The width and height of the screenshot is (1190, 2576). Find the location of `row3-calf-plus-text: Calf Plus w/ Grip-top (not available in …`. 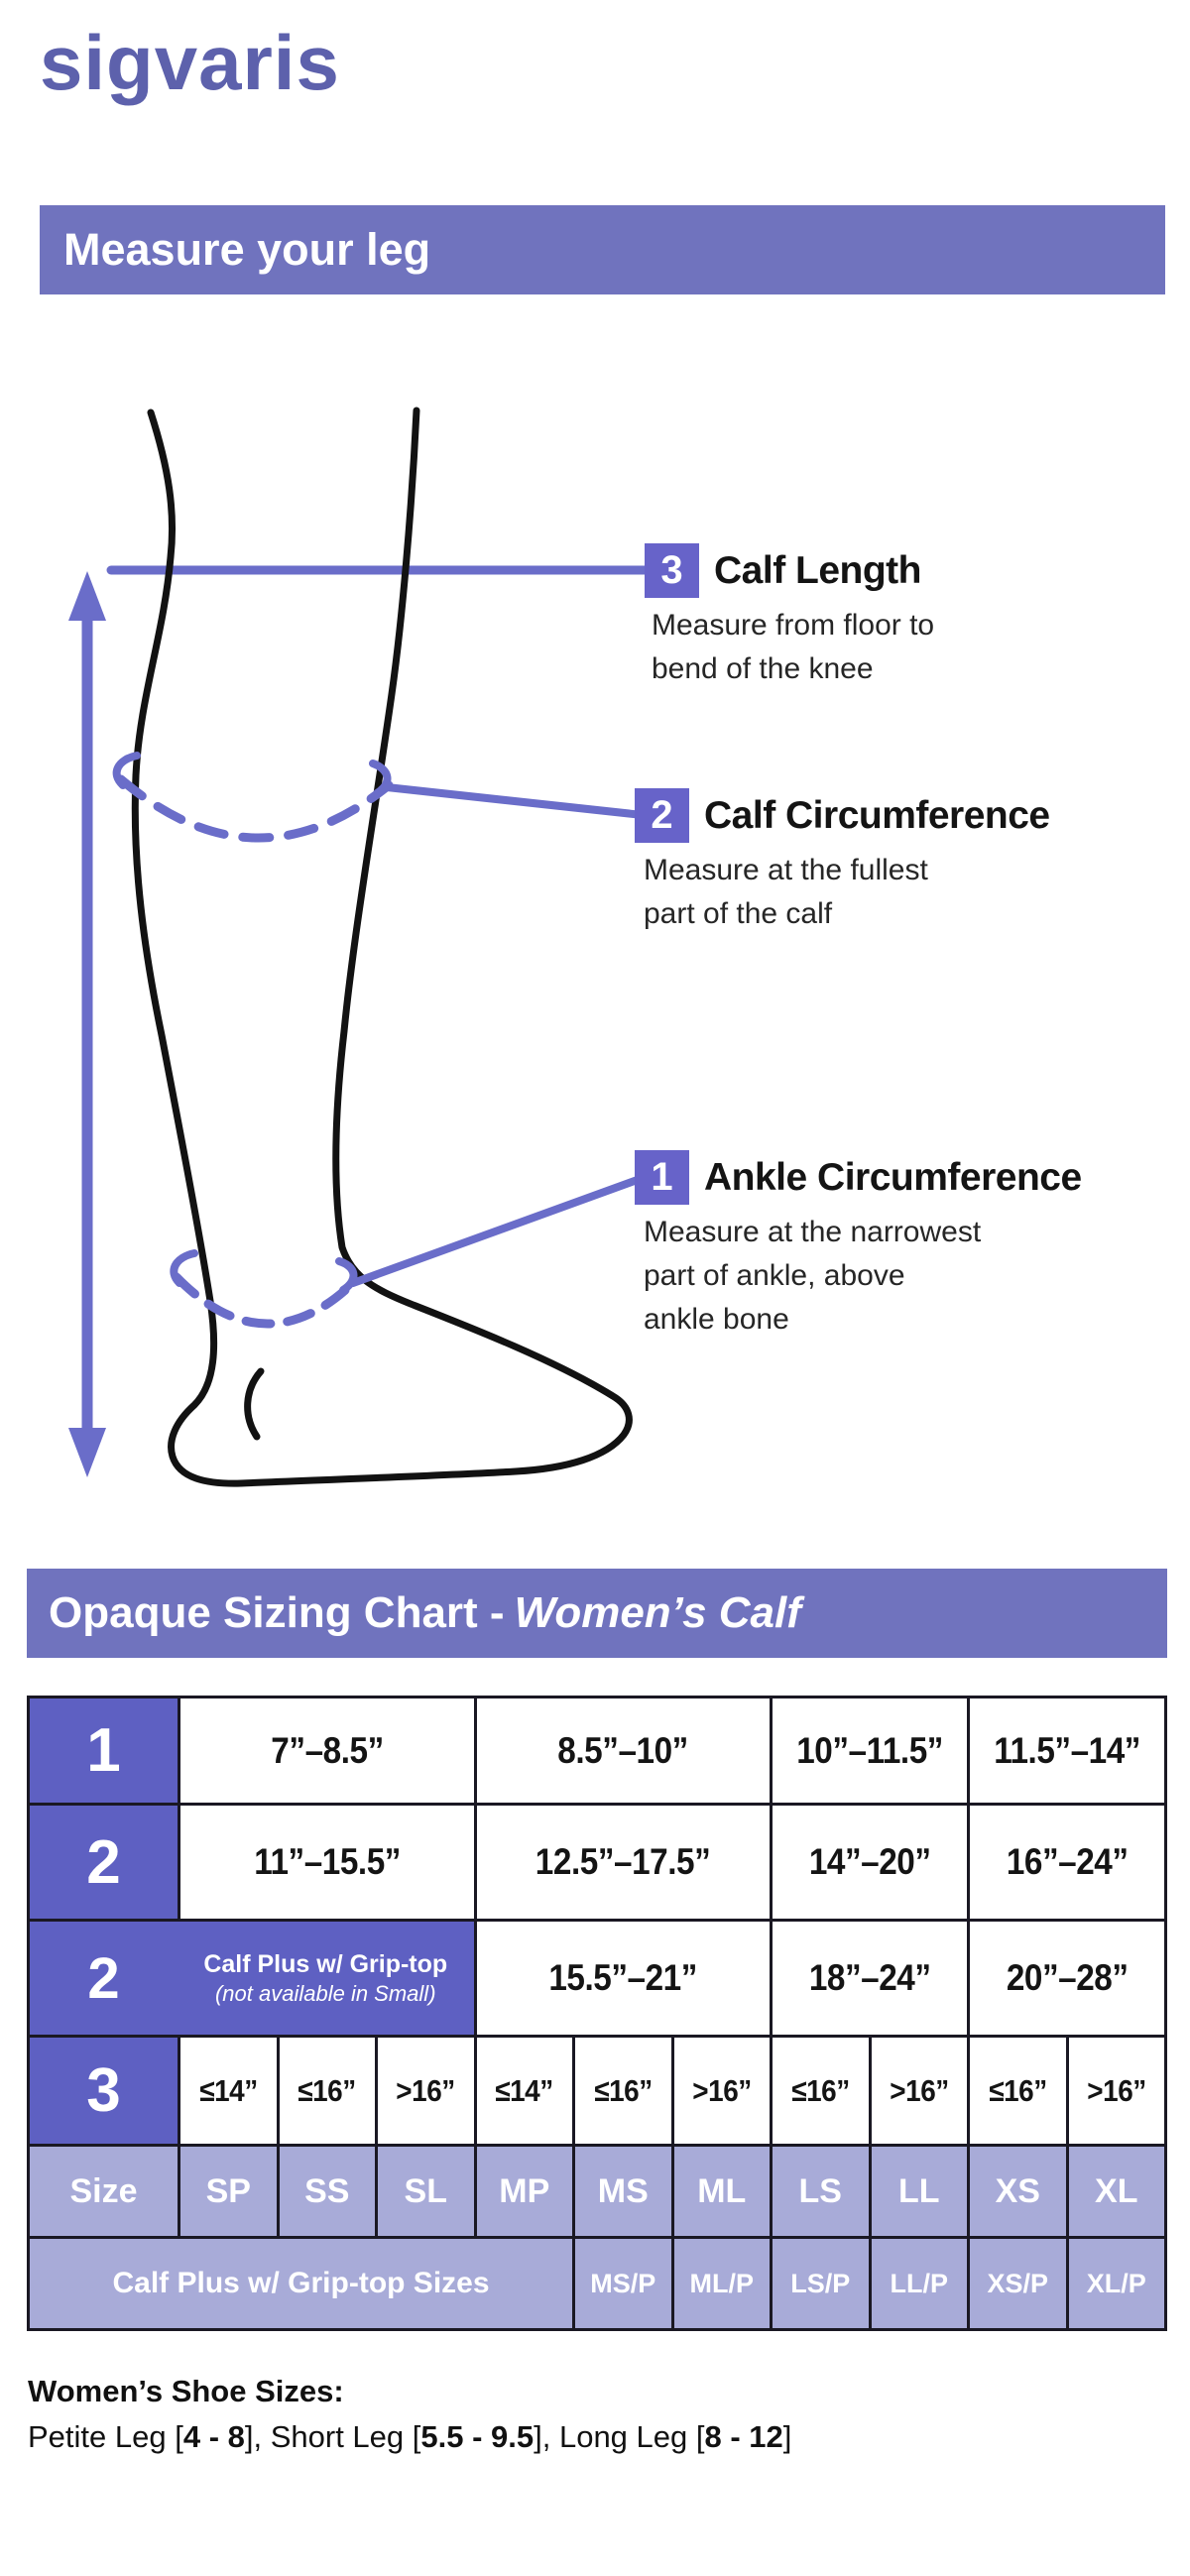

row3-calf-plus-text: Calf Plus w/ Grip-top (not available in … is located at coordinates (326, 1978).